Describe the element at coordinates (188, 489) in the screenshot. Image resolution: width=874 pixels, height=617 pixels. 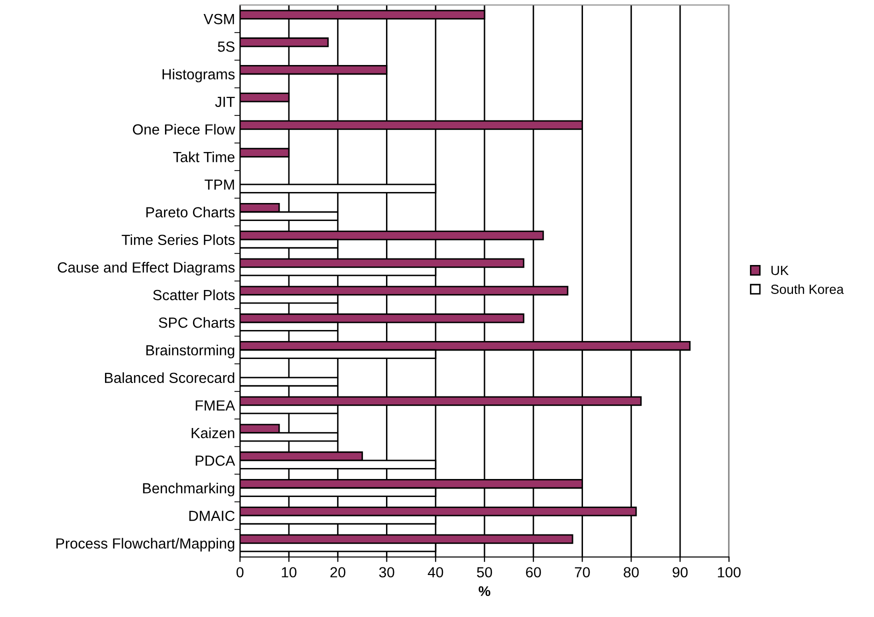
I see `y-tick-label: Benchmarking` at that location.